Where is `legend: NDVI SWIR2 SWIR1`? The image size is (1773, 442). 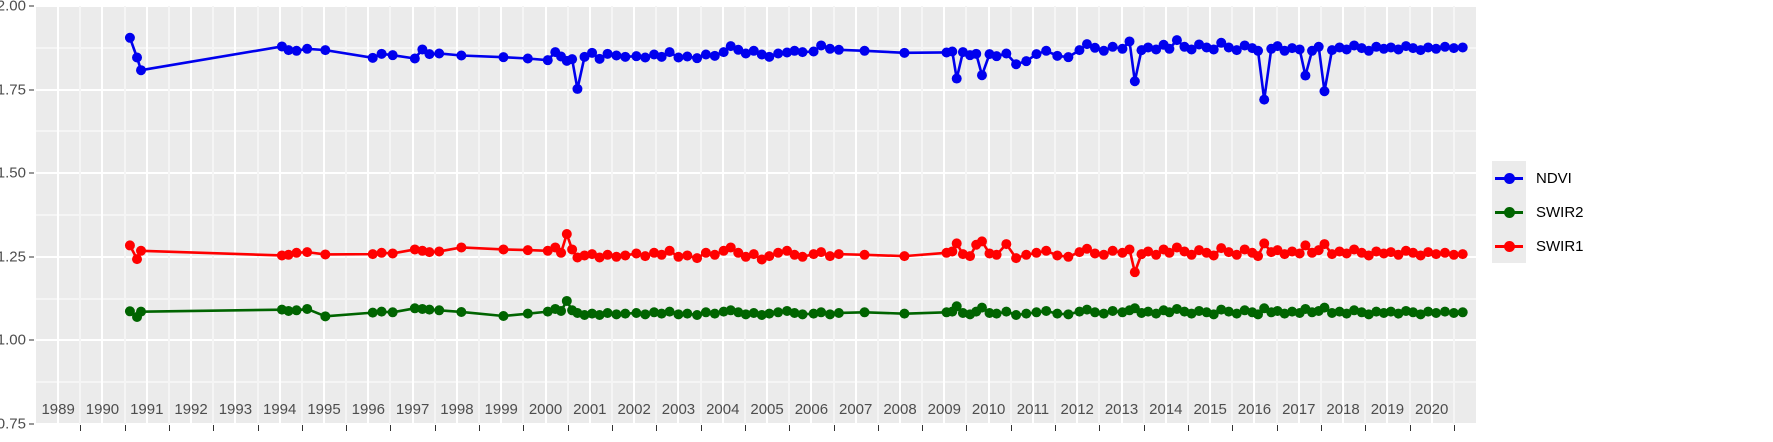
legend: NDVI SWIR2 SWIR1 is located at coordinates (1557, 212).